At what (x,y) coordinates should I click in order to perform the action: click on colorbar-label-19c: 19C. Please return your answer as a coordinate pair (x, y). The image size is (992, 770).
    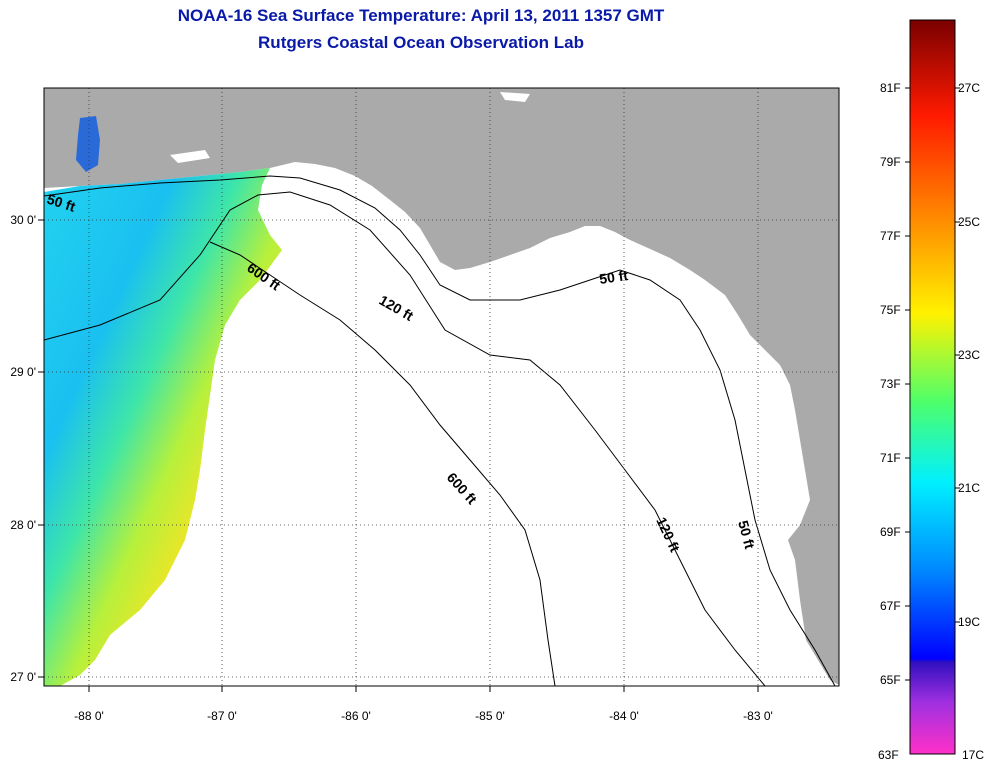
    Looking at the image, I should click on (969, 622).